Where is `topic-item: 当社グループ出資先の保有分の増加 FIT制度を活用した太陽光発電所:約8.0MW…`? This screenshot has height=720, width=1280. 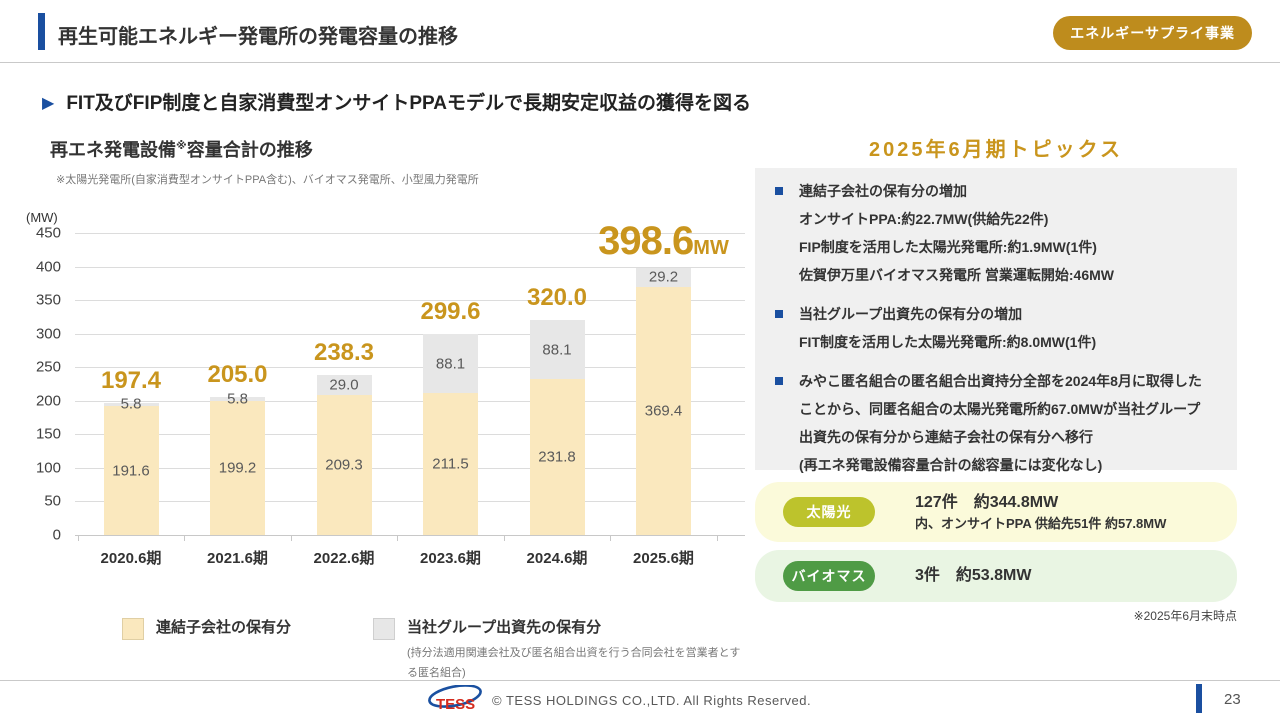
topic-item: 当社グループ出資先の保有分の増加 FIT制度を活用した太陽光発電所:約8.0MW… is located at coordinates (999, 328).